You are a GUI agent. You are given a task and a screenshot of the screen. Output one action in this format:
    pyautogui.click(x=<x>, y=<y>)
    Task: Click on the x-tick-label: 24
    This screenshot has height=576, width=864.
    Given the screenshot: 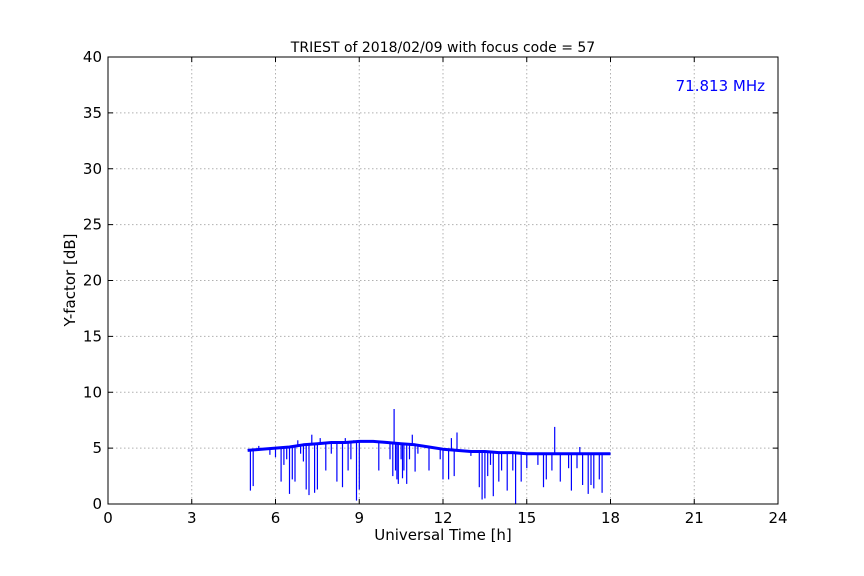 What is the action you would take?
    pyautogui.click(x=777, y=518)
    